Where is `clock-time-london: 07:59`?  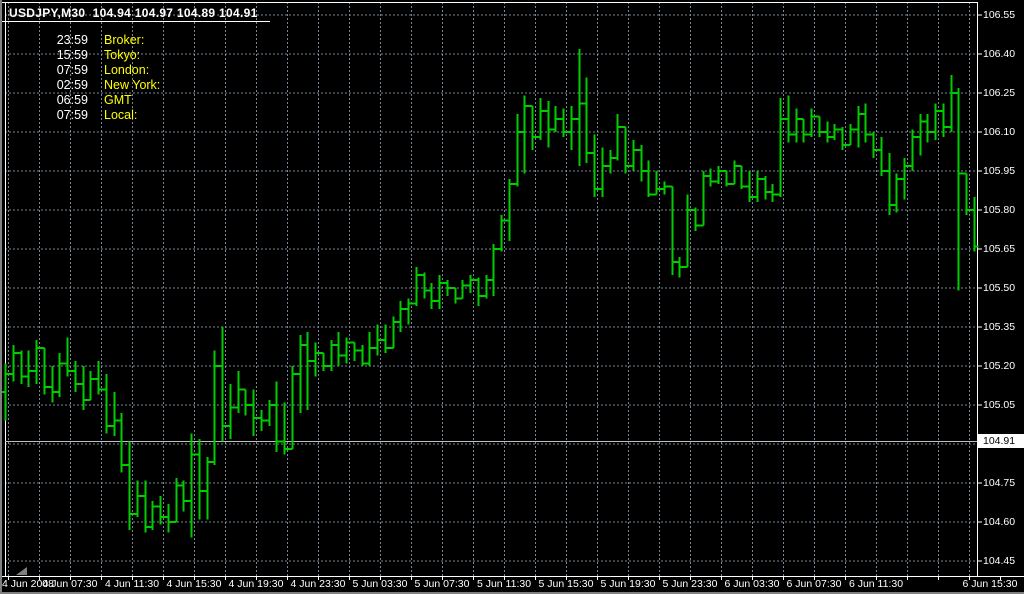
clock-time-london: 07:59 is located at coordinates (72, 70).